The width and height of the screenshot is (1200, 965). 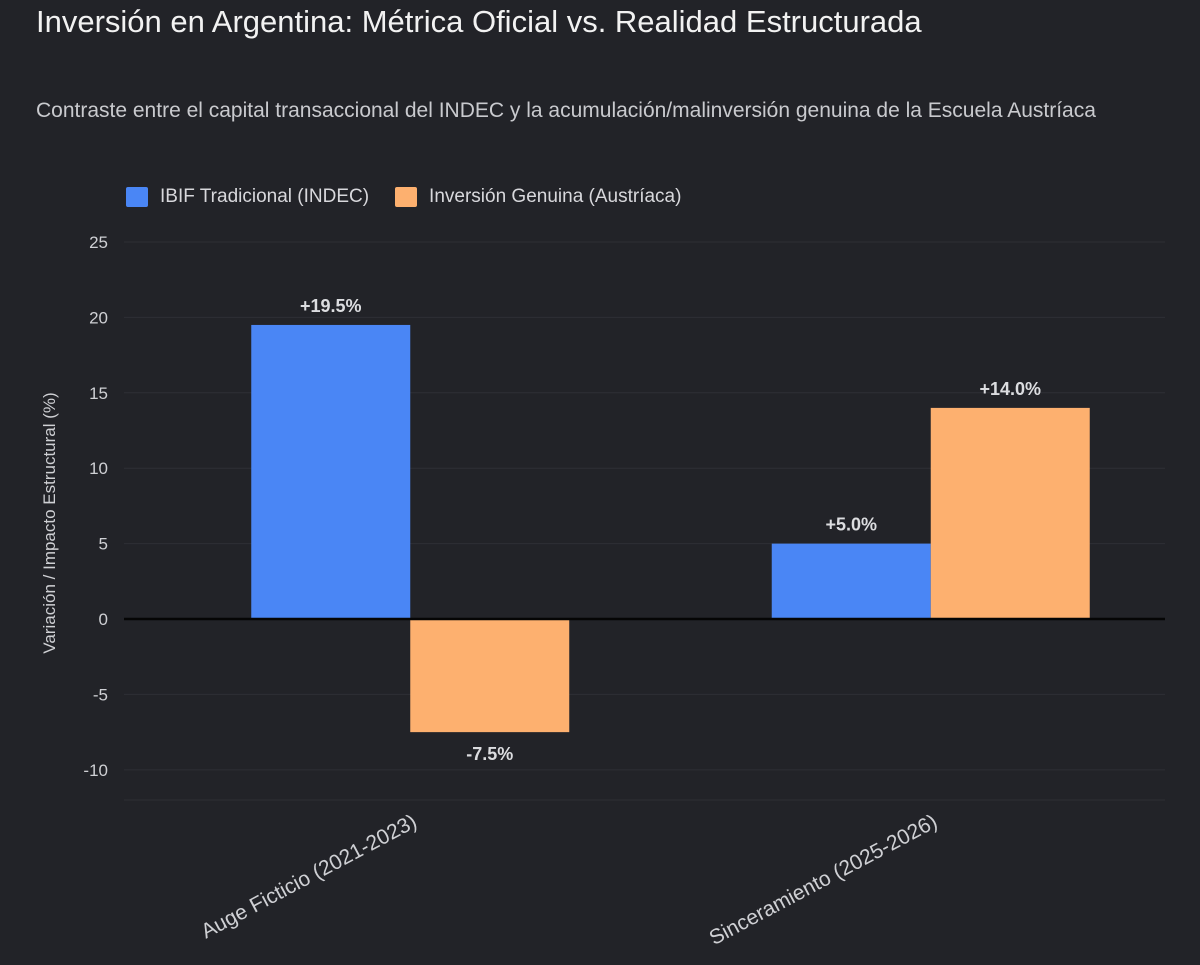 What do you see at coordinates (823, 880) in the screenshot?
I see `x-category-label-1: Sinceramiento (2025-2026)` at bounding box center [823, 880].